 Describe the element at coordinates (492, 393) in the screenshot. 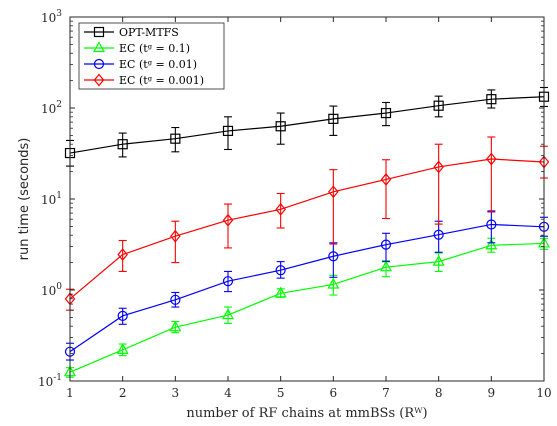

I see `x-tick-label: 9` at that location.